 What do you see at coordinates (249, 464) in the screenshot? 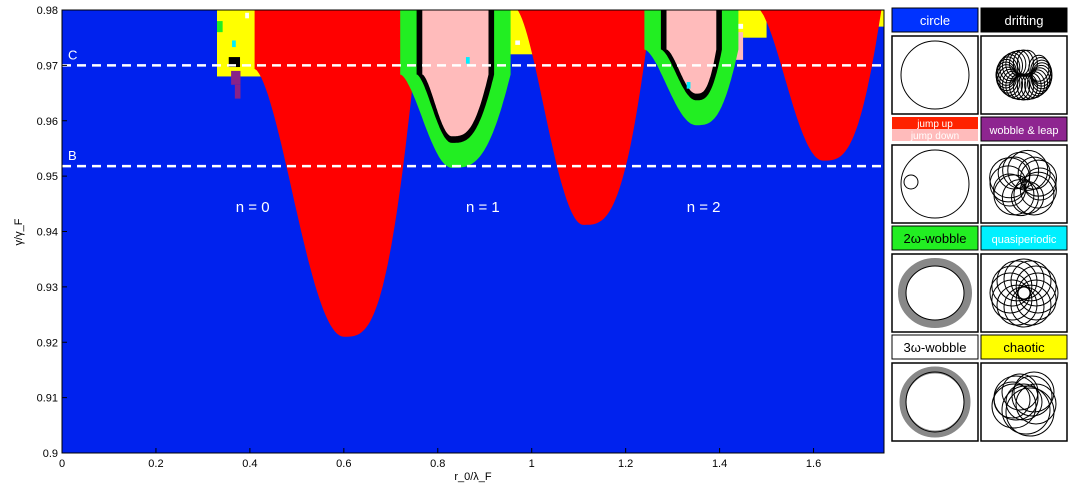
I see `x-tick-label: 0.4` at bounding box center [249, 464].